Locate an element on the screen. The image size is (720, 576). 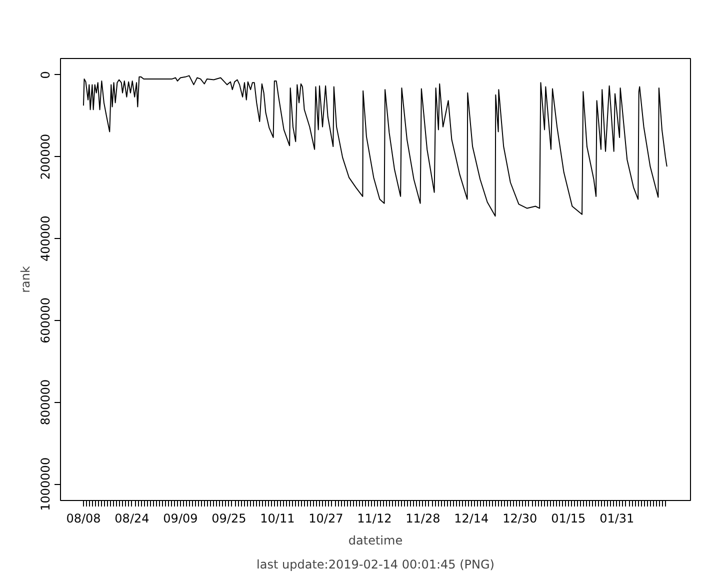
x-tick-label: 01/15 is located at coordinates (568, 519).